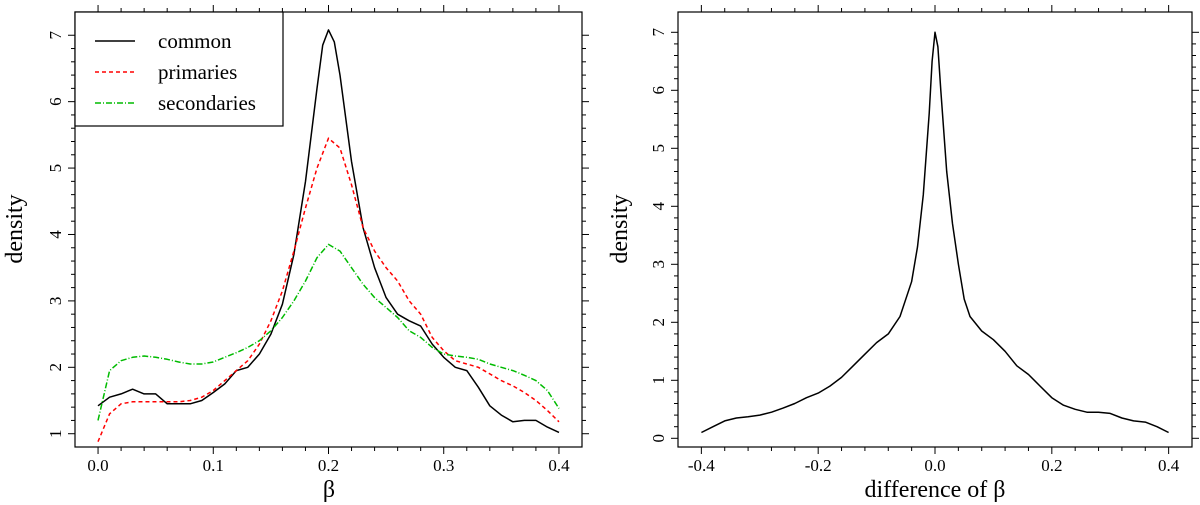 This screenshot has height=505, width=1200. What do you see at coordinates (195, 41) in the screenshot?
I see `legend-label-common: common` at bounding box center [195, 41].